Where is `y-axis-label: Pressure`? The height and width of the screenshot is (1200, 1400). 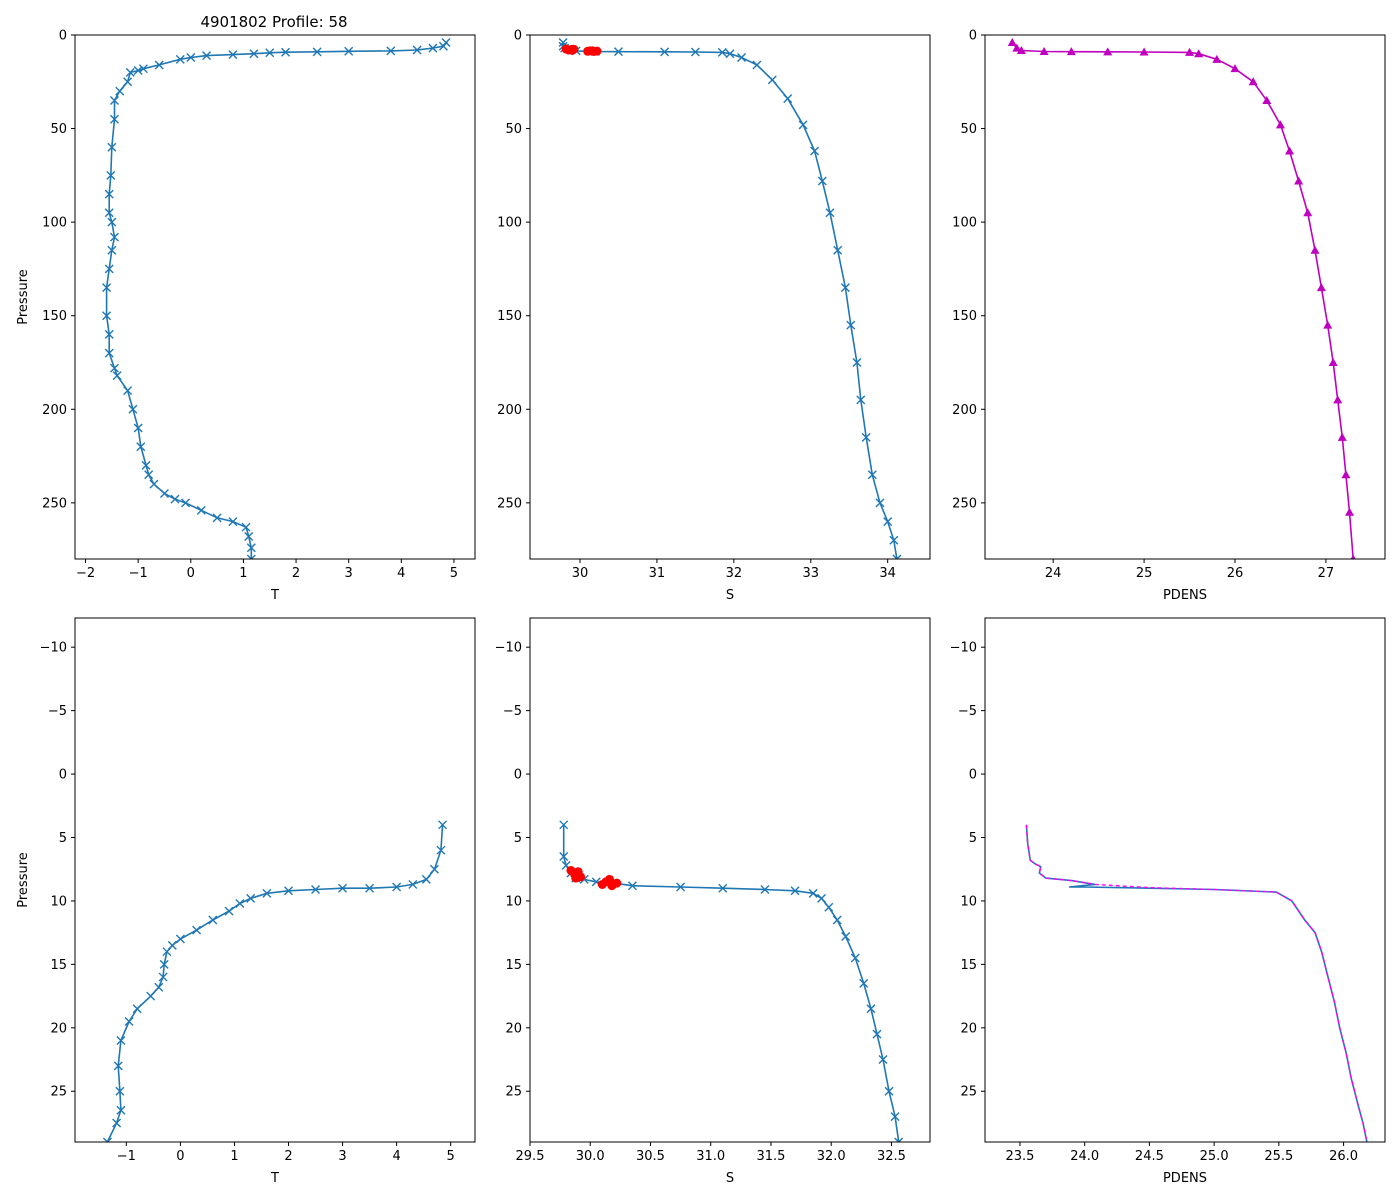 y-axis-label: Pressure is located at coordinates (23, 297).